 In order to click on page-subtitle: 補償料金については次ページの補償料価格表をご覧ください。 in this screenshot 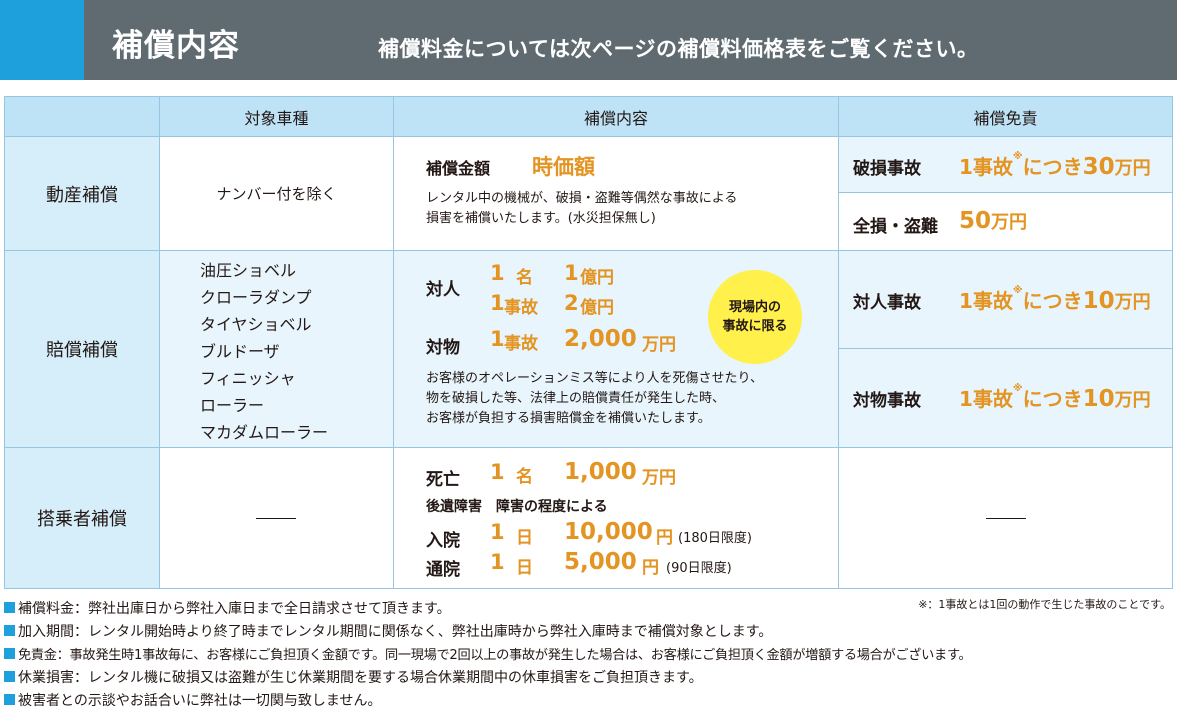, I will do `click(678, 49)`.